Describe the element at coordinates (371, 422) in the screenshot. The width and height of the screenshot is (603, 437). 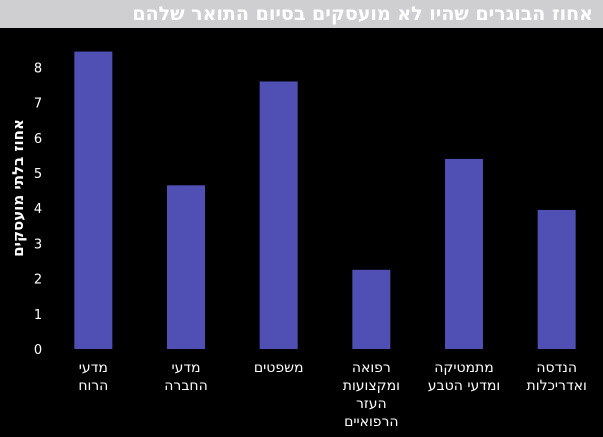
I see `x-category-label: הרפואיים` at that location.